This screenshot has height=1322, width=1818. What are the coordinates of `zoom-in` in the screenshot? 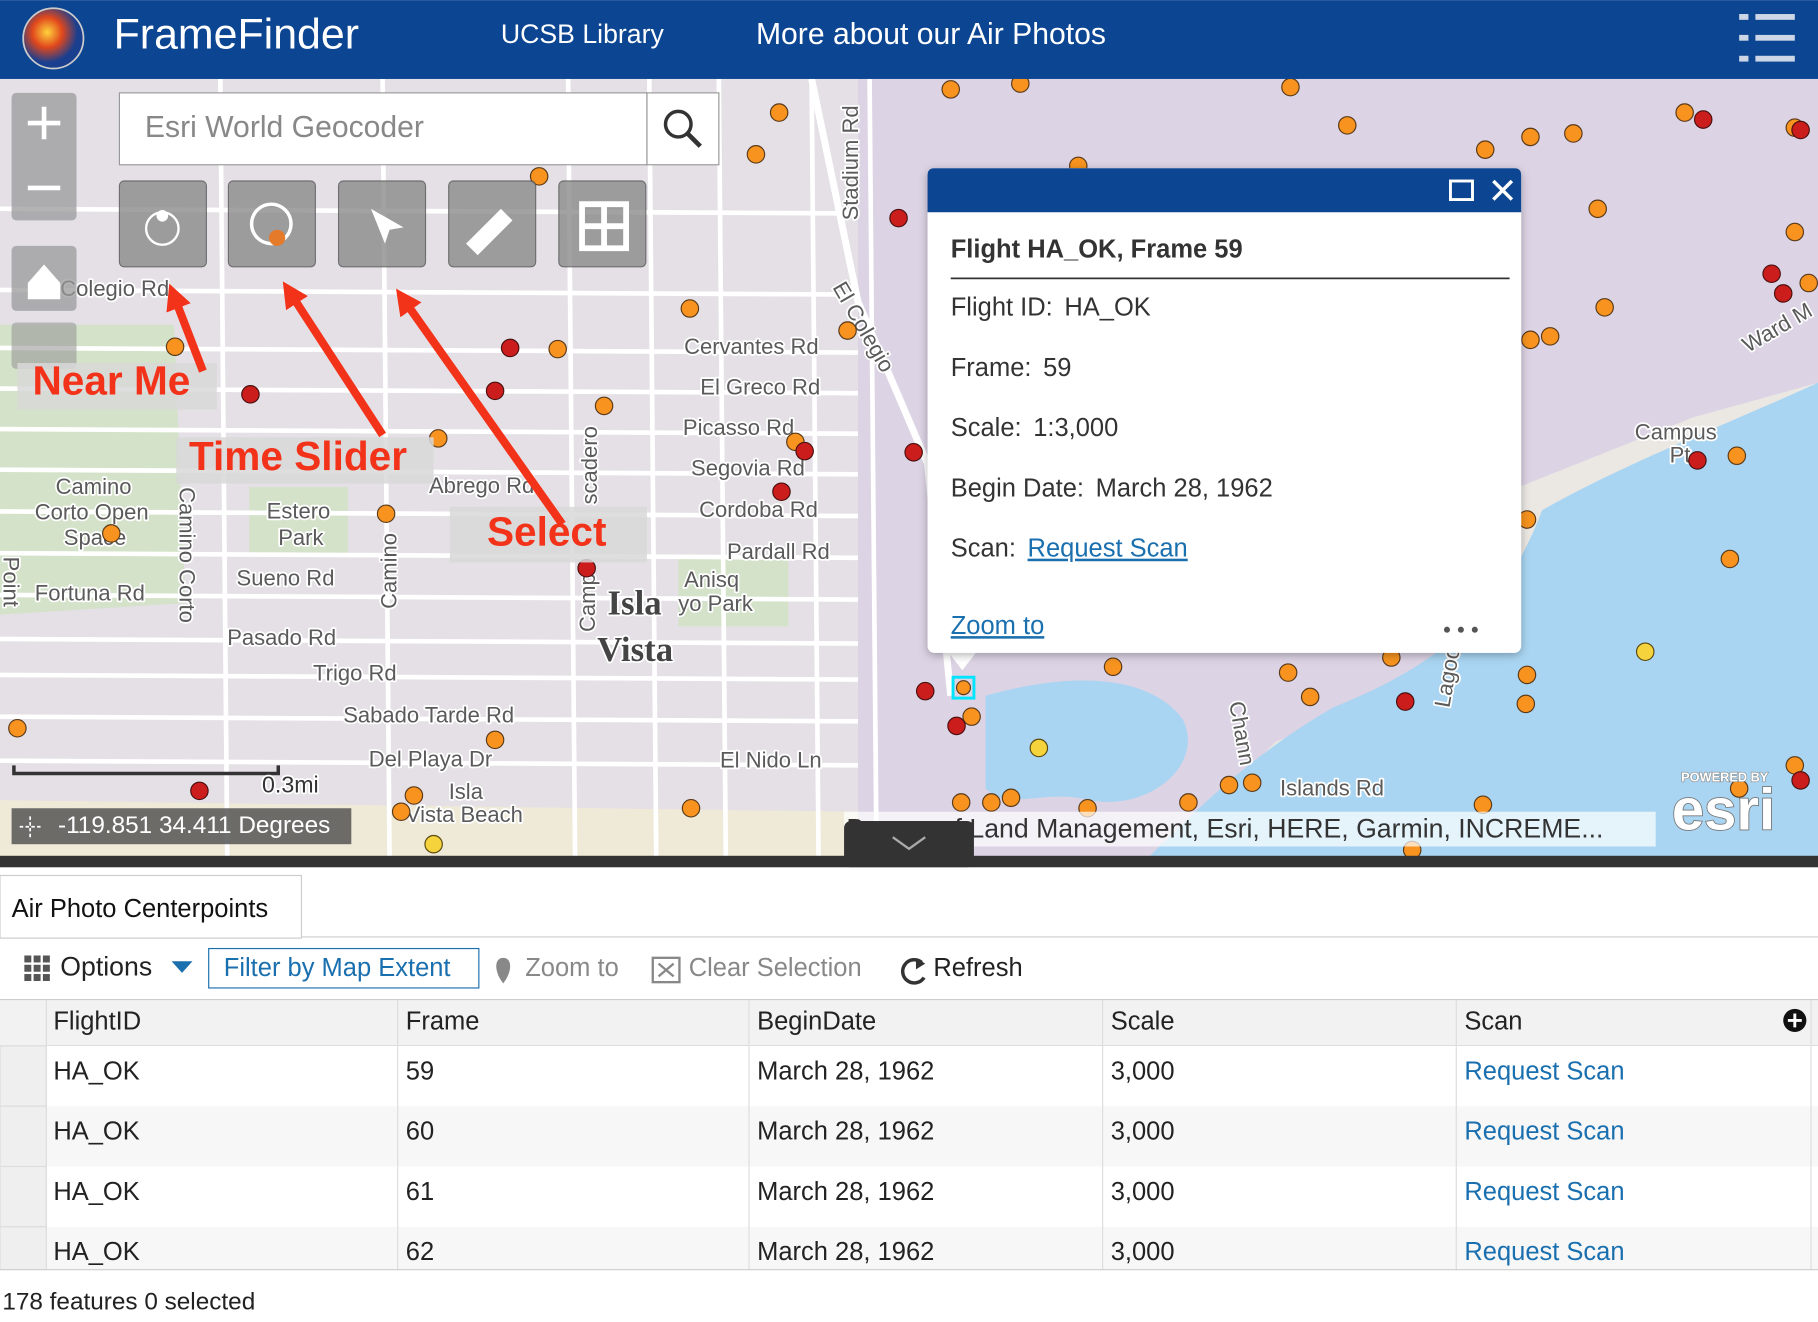 It's located at (44, 123).